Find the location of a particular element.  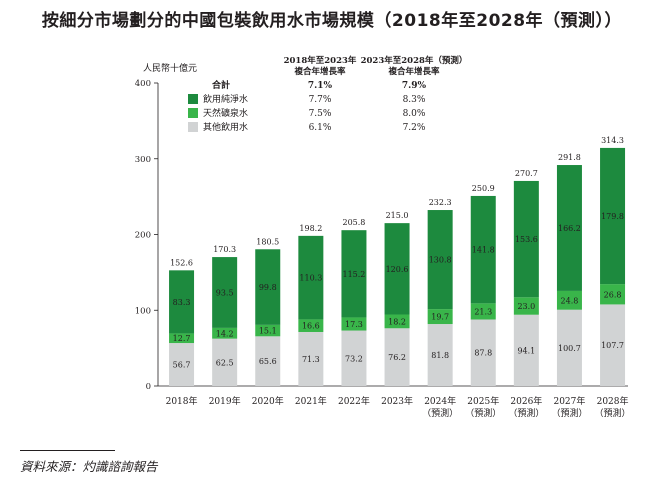

data-label: 56.7 is located at coordinates (182, 365).